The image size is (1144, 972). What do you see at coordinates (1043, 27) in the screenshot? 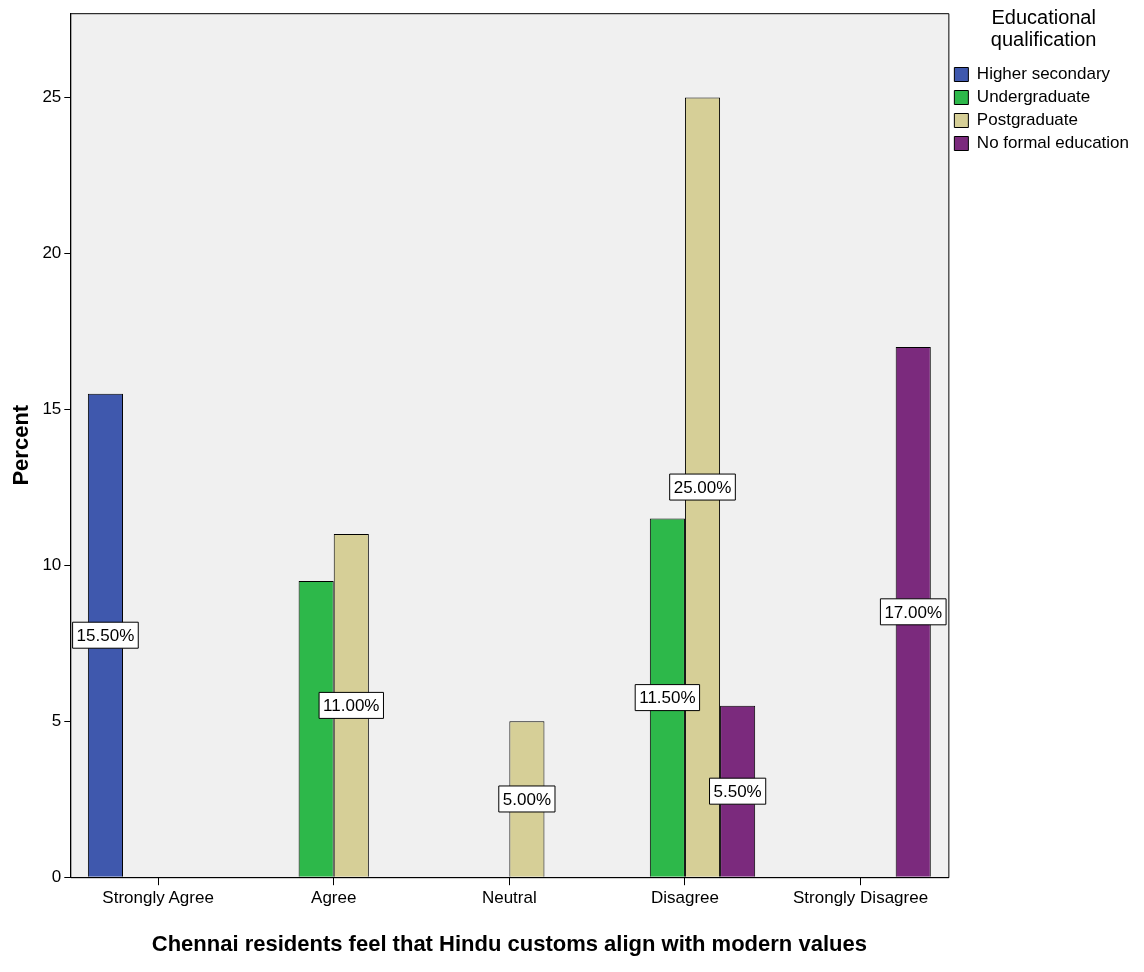
I see `legend-title: Educational qualification` at bounding box center [1043, 27].